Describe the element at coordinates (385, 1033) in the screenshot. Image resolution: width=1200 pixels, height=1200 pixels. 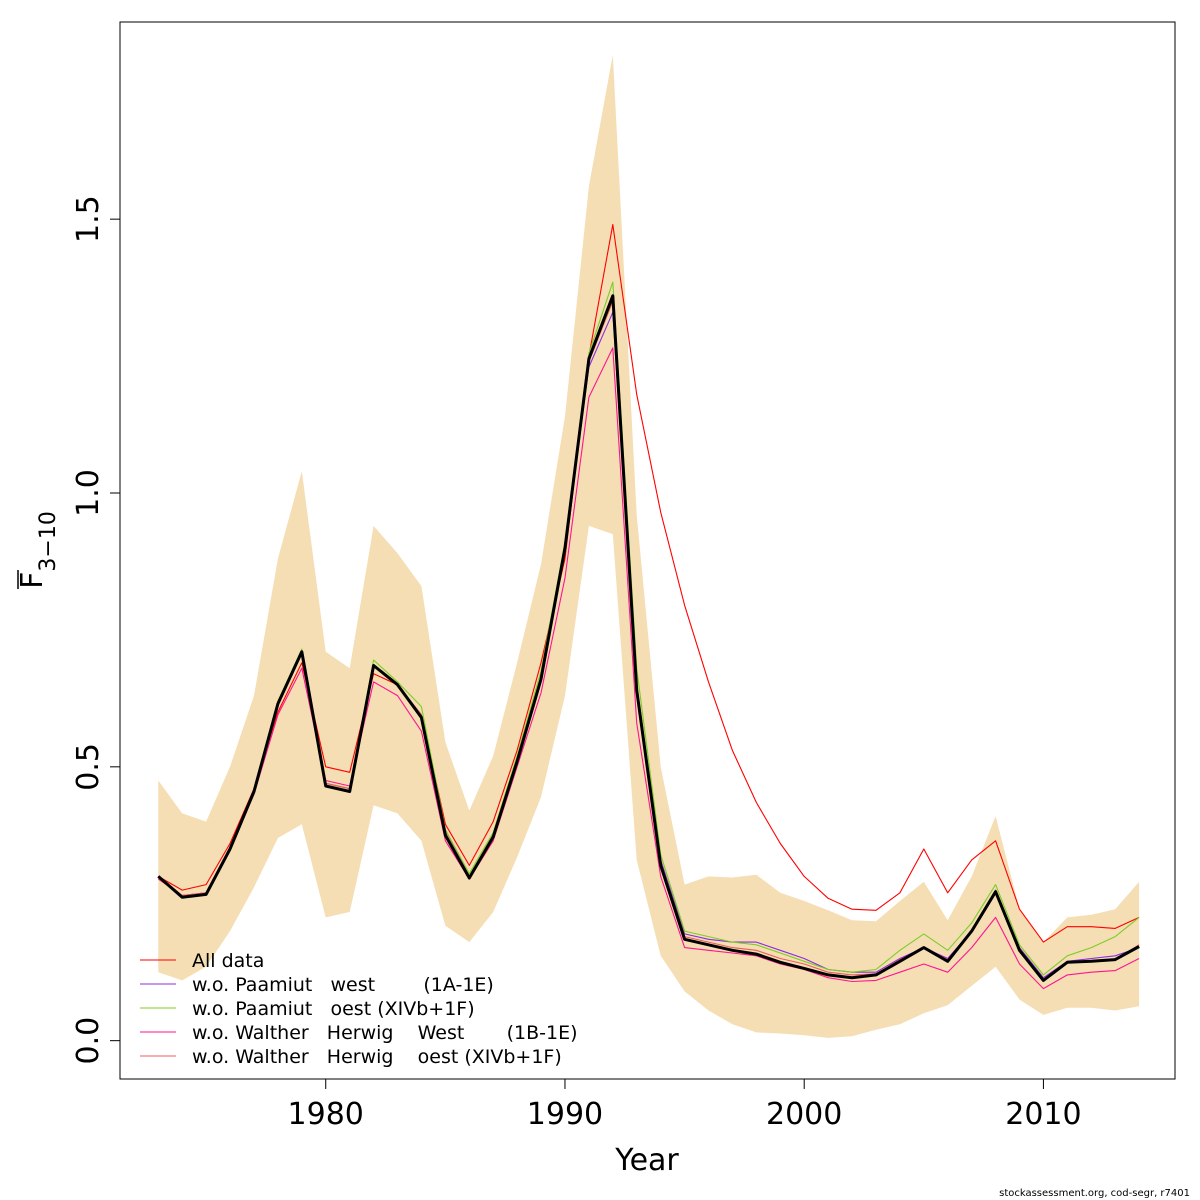
I see `legend-label: w.o. Walther Herwig West (1B-1E)` at that location.